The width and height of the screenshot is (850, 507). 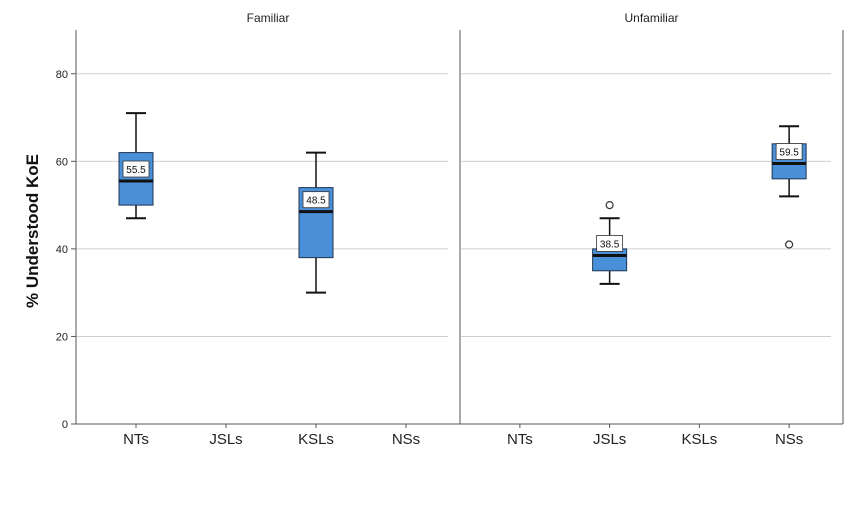 What do you see at coordinates (268, 18) in the screenshot?
I see `panel-title: Familiar` at bounding box center [268, 18].